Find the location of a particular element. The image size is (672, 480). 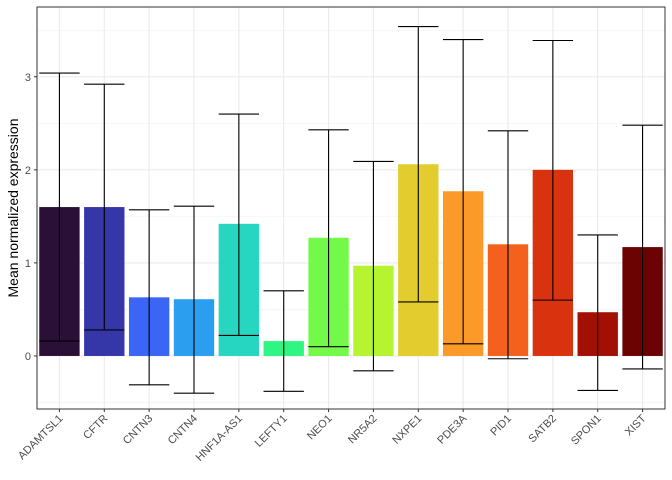

x-tick-label: XIST is located at coordinates (636, 425).